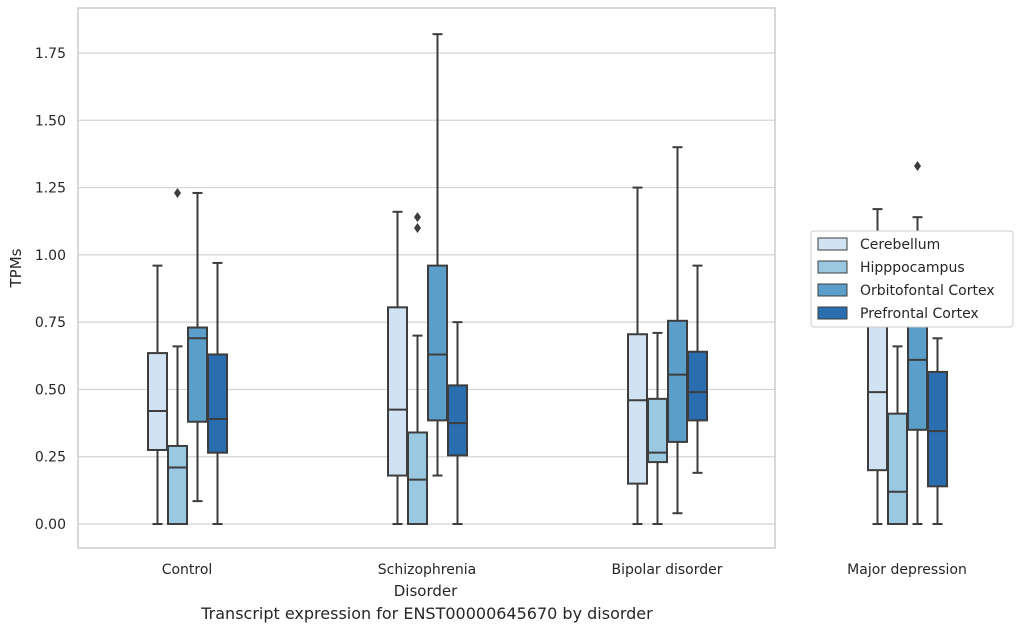 This screenshot has height=634, width=1023. I want to click on y-tick-label: 0.50, so click(50, 390).